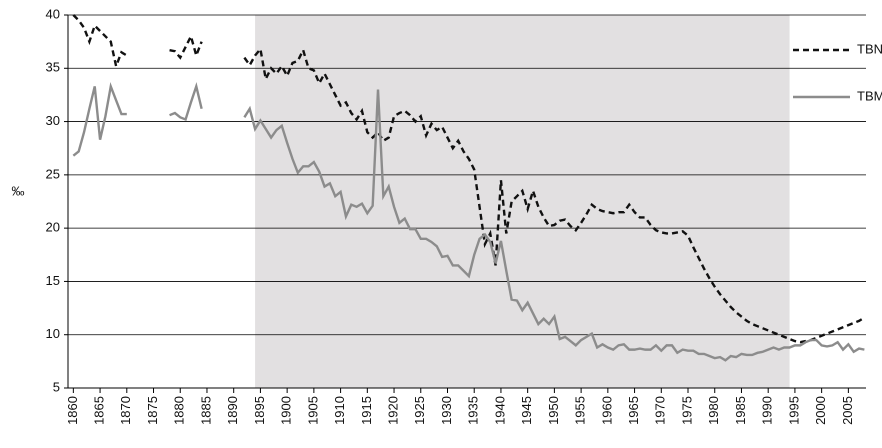 This screenshot has height=448, width=882. What do you see at coordinates (152, 410) in the screenshot?
I see `x-tick-label: 1875` at bounding box center [152, 410].